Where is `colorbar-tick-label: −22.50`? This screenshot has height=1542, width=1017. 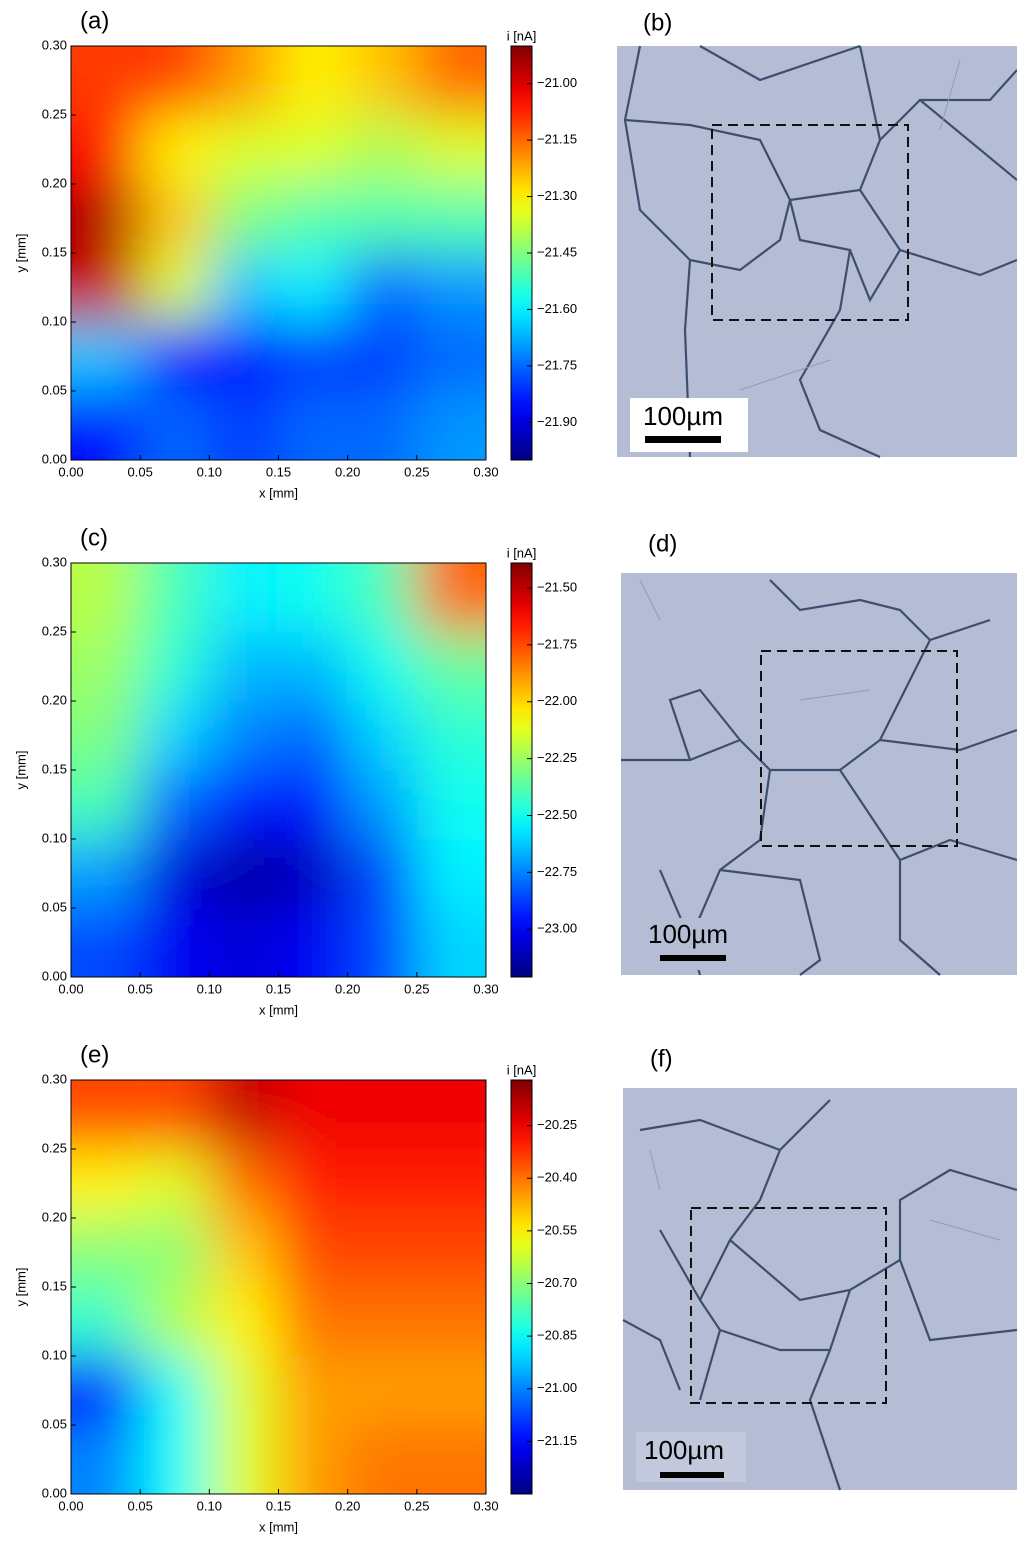 colorbar-tick-label: −22.50 is located at coordinates (557, 814).